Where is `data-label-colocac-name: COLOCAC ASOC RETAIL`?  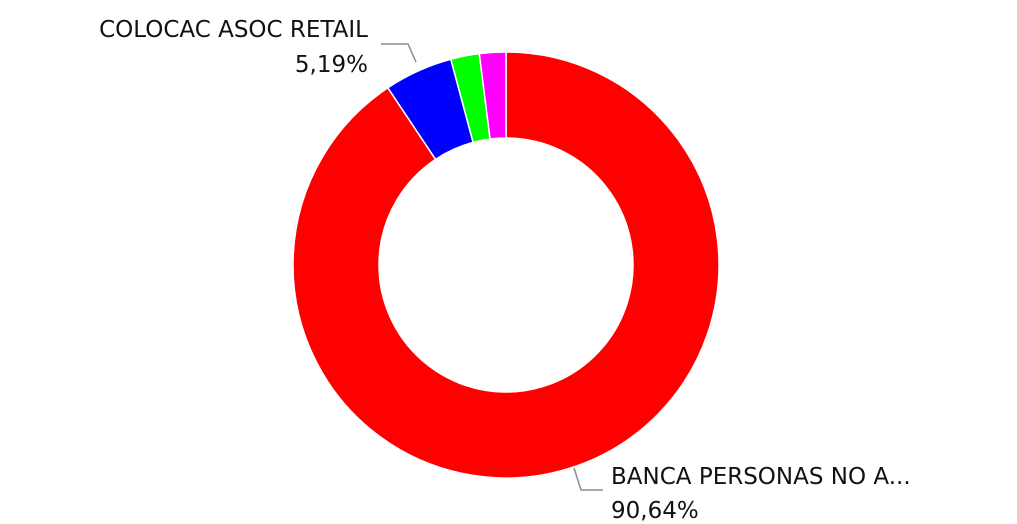
data-label-colocac-name: COLOCAC ASOC RETAIL is located at coordinates (233, 30).